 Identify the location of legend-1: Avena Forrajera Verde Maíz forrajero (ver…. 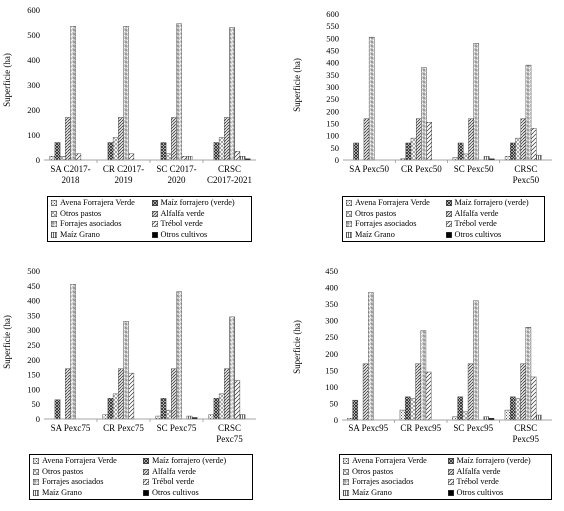
(149, 219).